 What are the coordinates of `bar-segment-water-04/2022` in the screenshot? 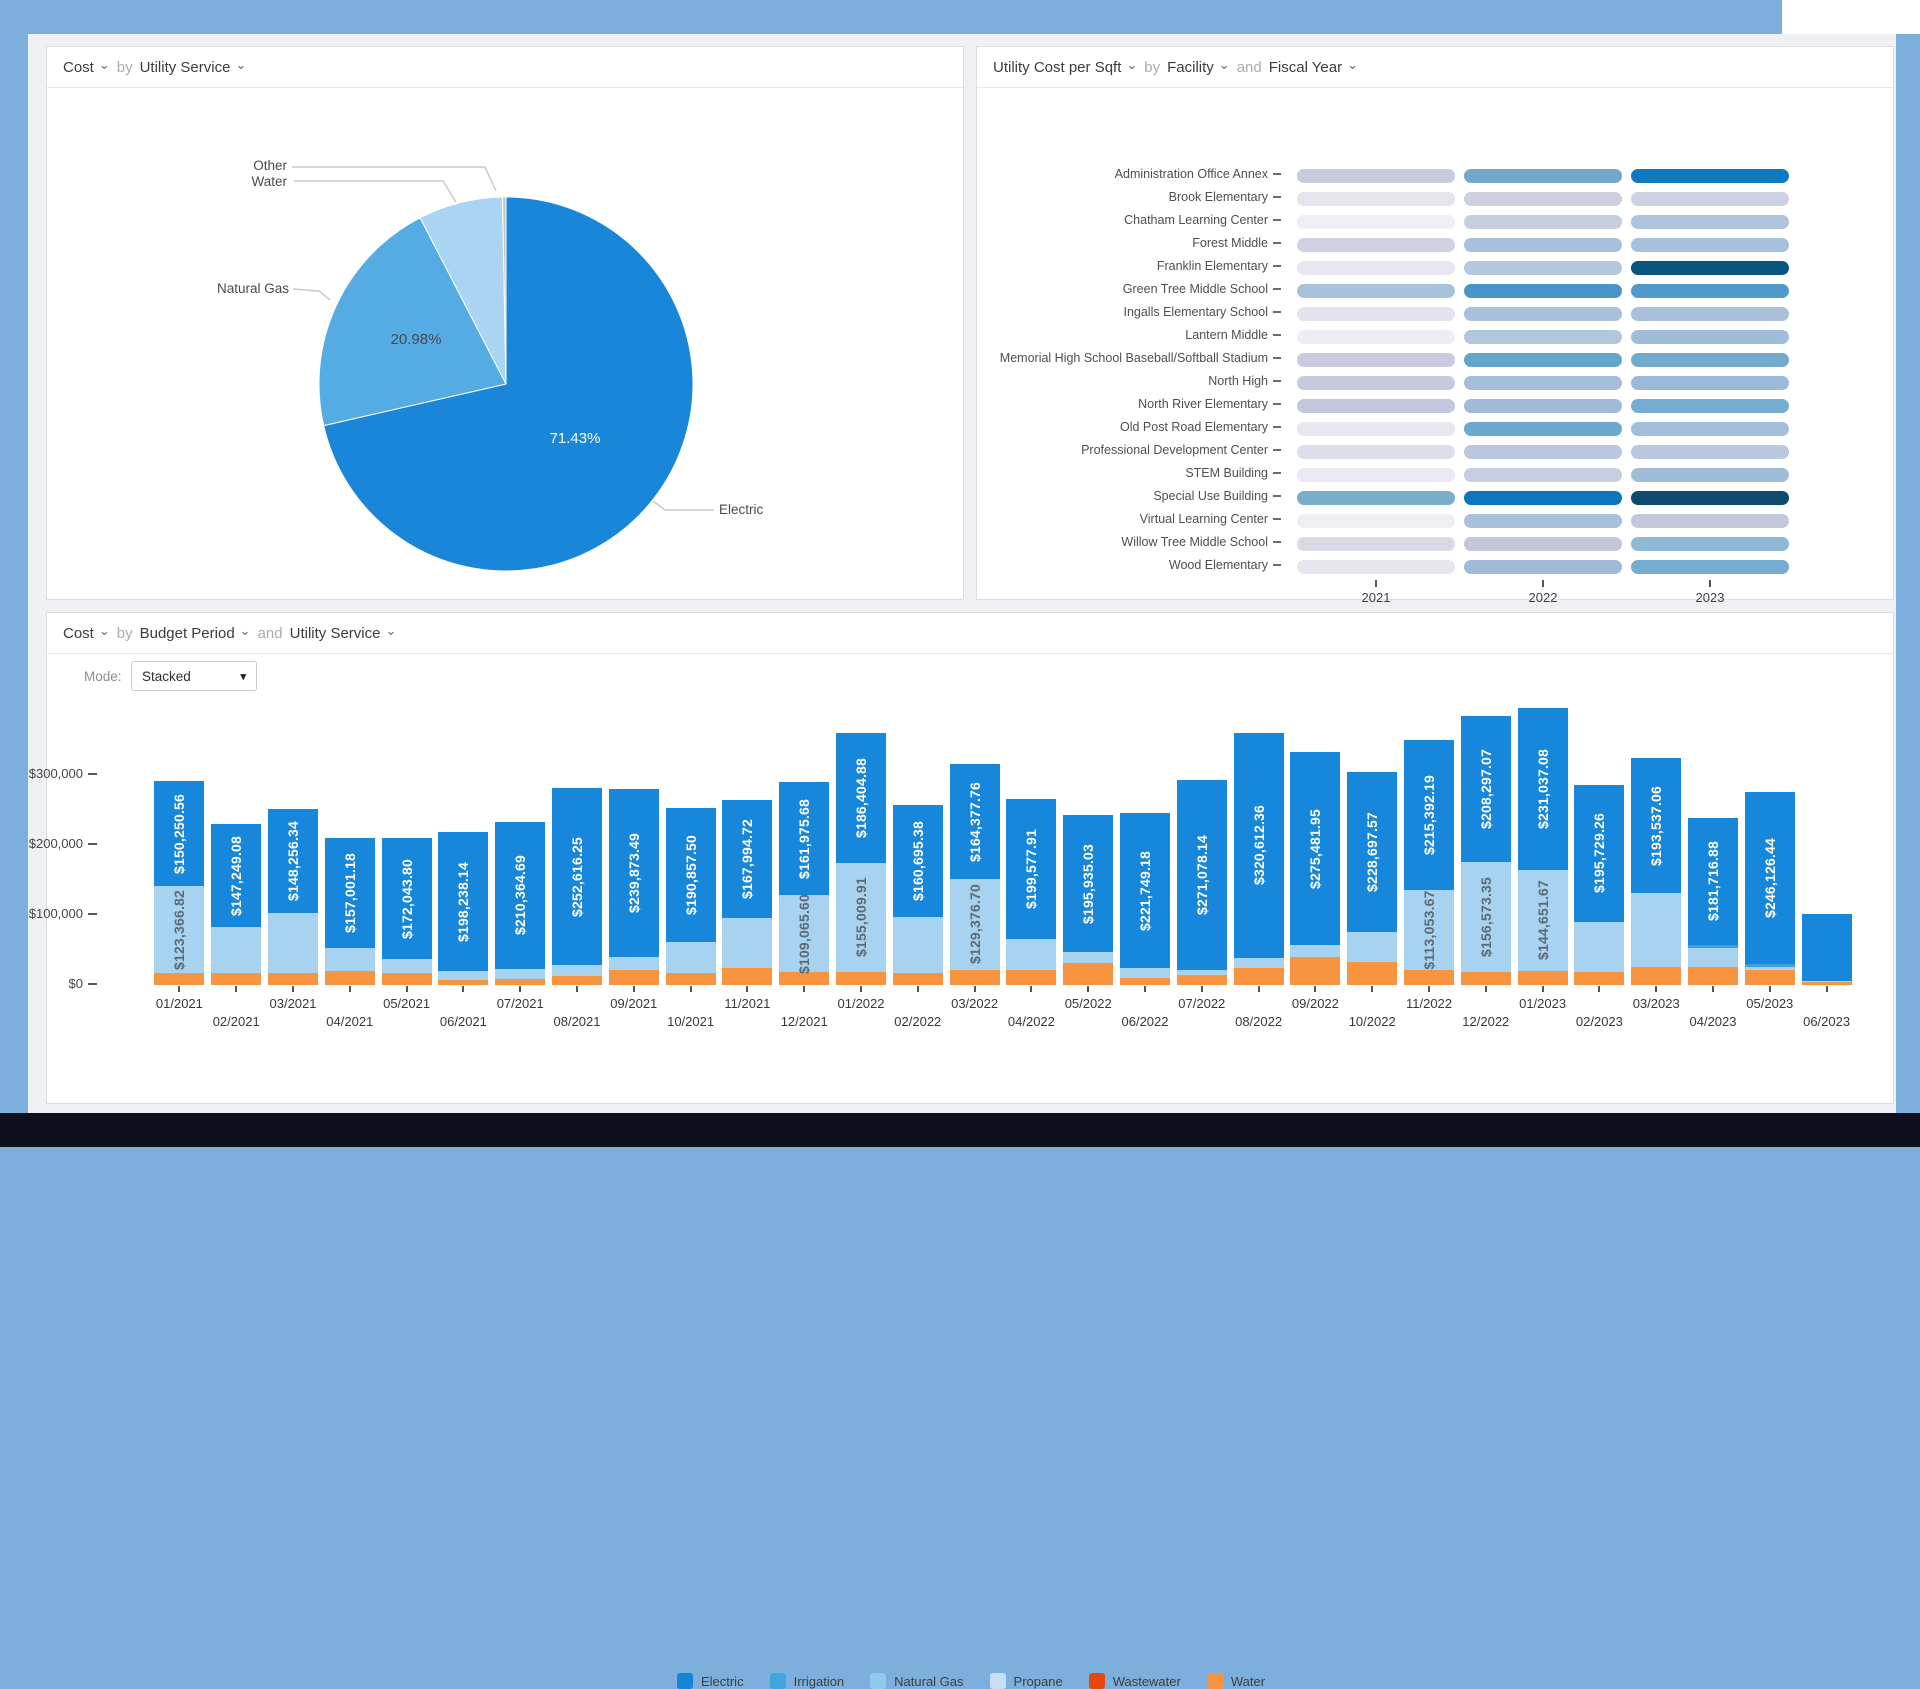 It's located at (1031, 977).